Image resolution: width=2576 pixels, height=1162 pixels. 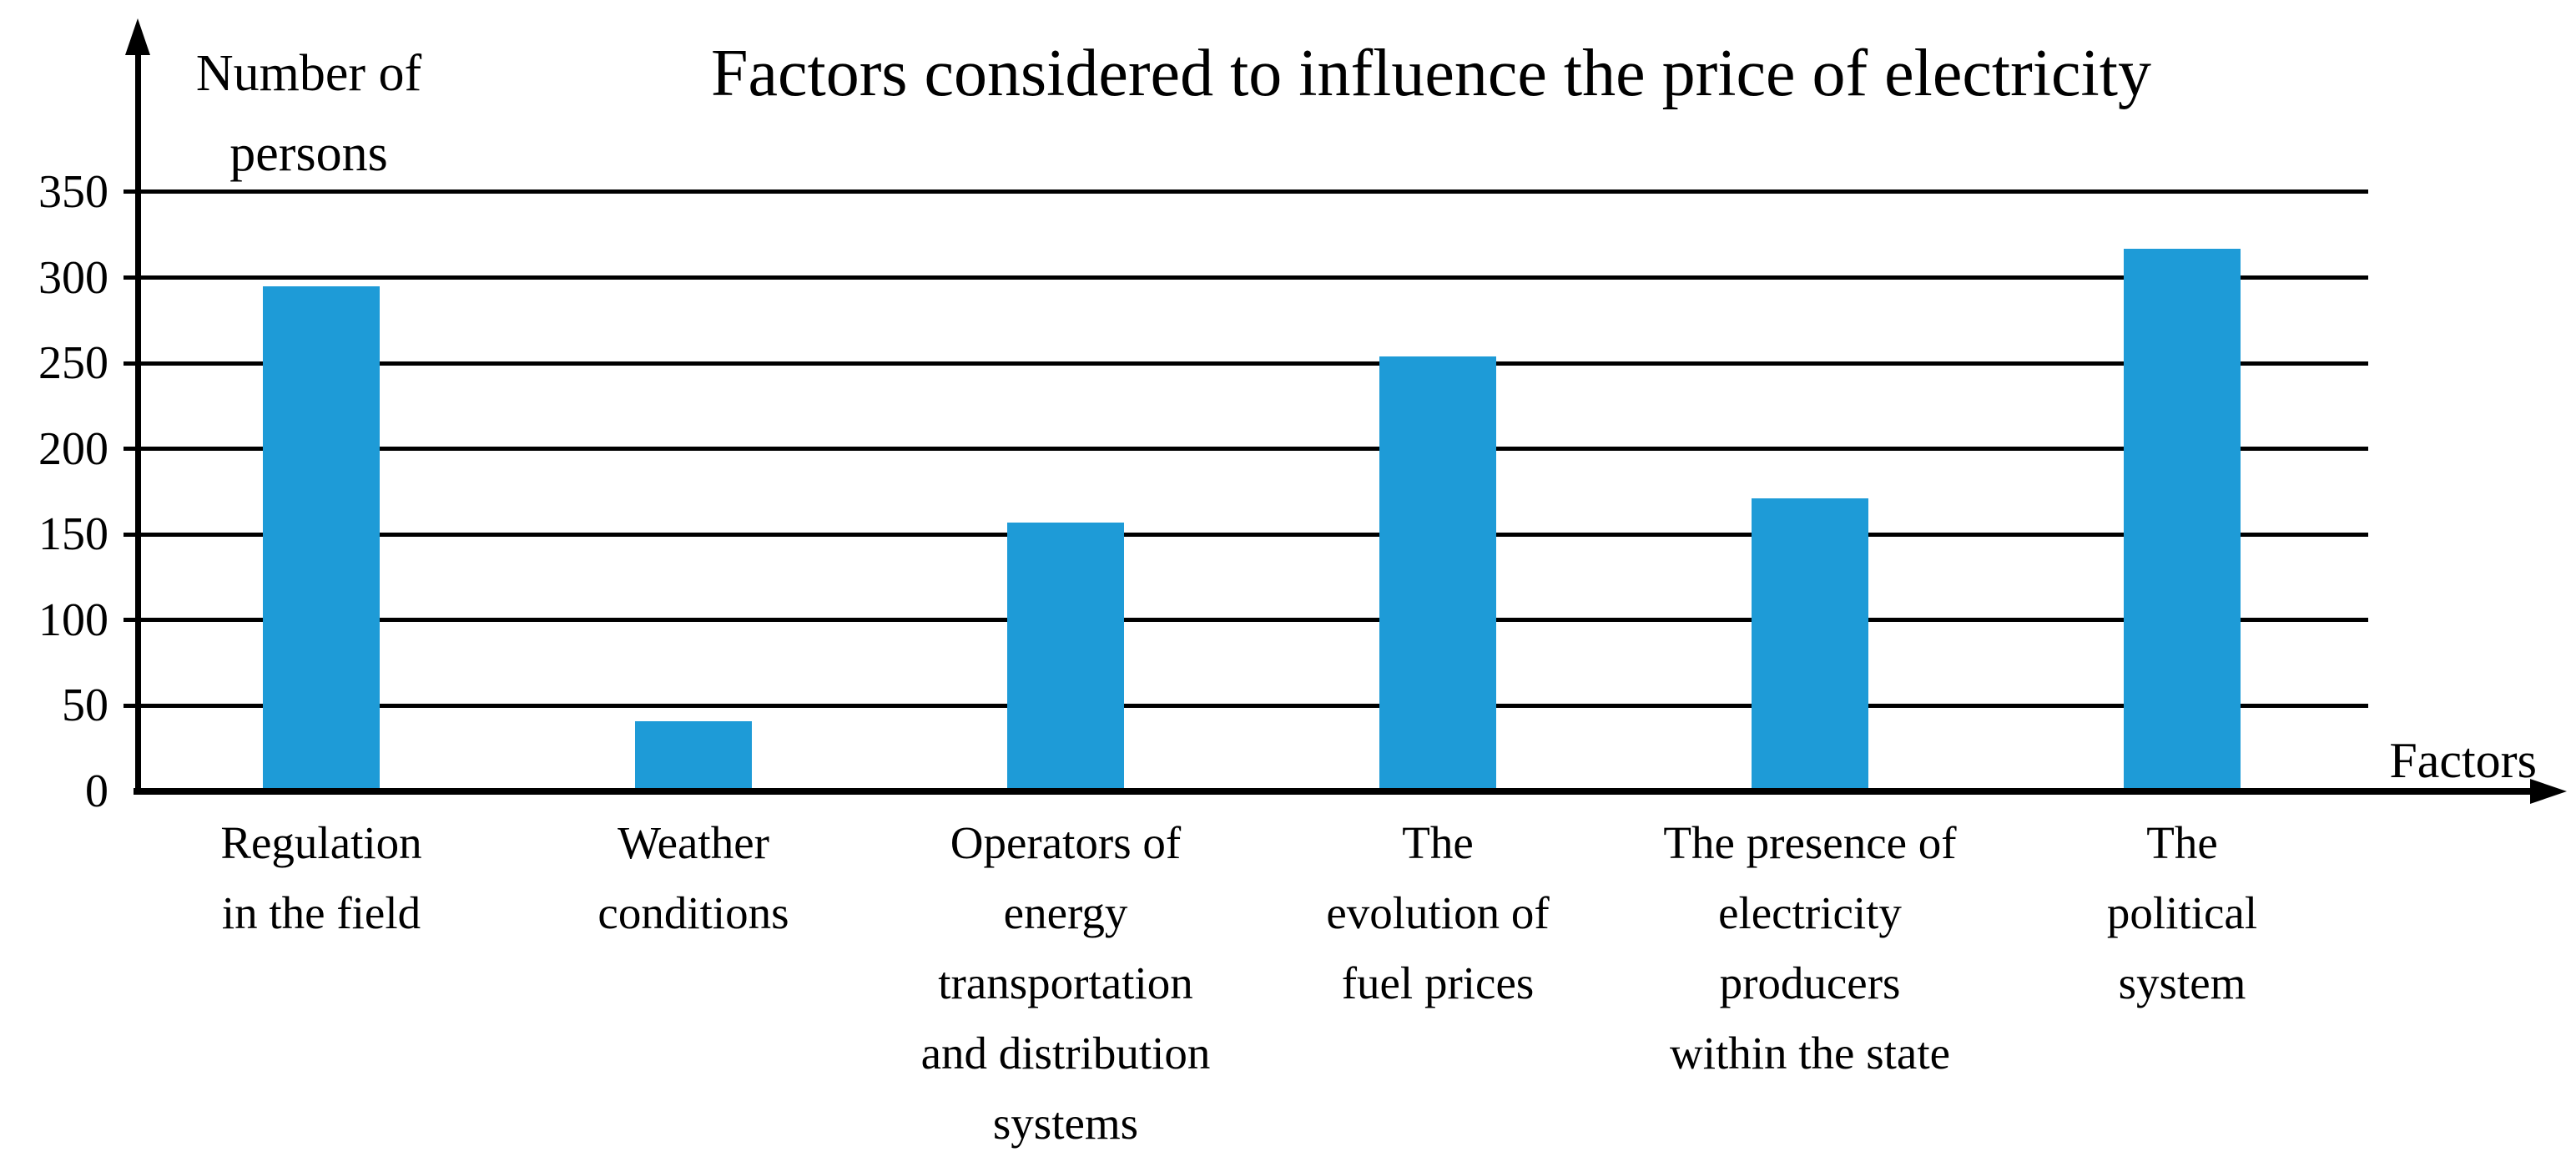 I want to click on category-label-1: Regulation in the field, so click(x=321, y=877).